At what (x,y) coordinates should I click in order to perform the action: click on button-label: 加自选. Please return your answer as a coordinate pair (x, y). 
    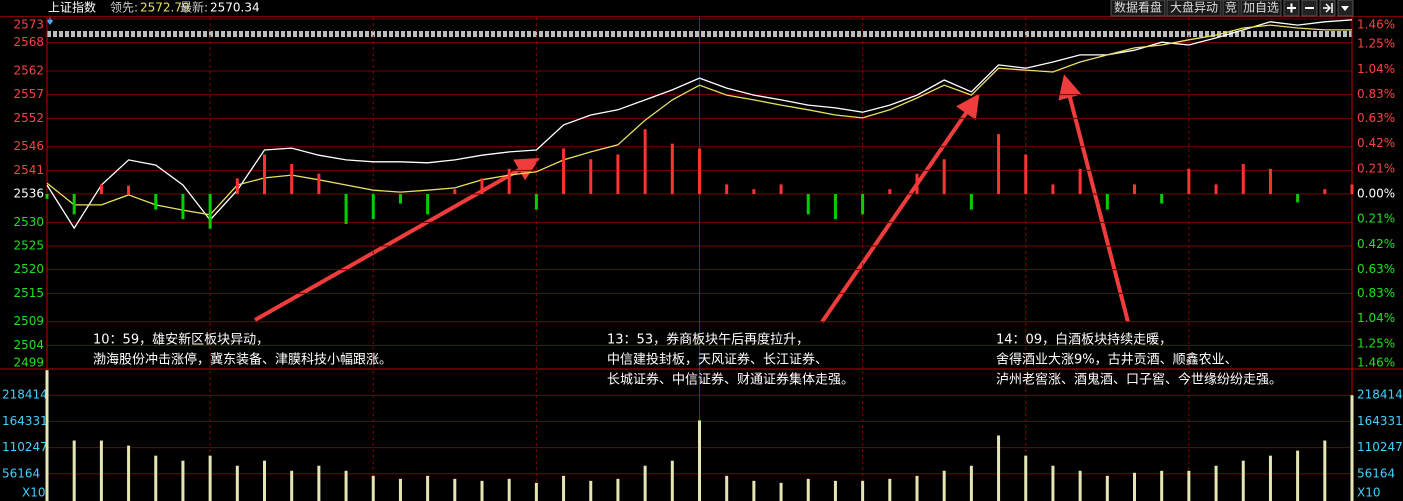
    Looking at the image, I should click on (1261, 8).